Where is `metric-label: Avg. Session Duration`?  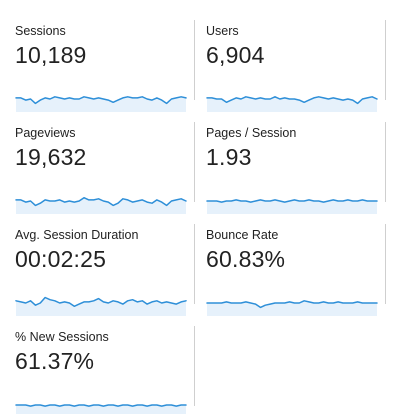 metric-label: Avg. Session Duration is located at coordinates (77, 235).